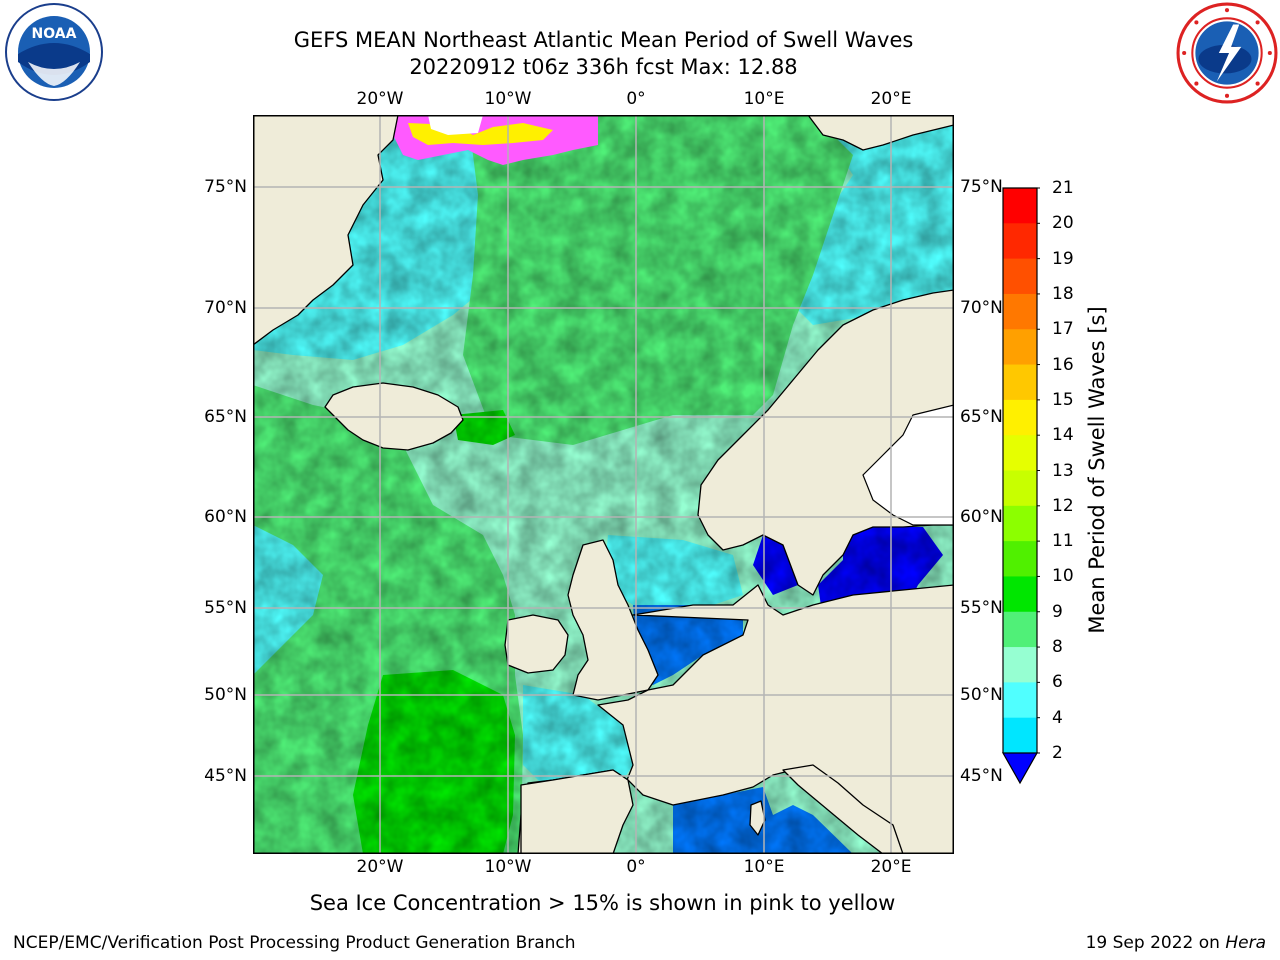 The image size is (1280, 960). Describe the element at coordinates (380, 99) in the screenshot. I see `lon-label-top-20w: 20°W` at that location.